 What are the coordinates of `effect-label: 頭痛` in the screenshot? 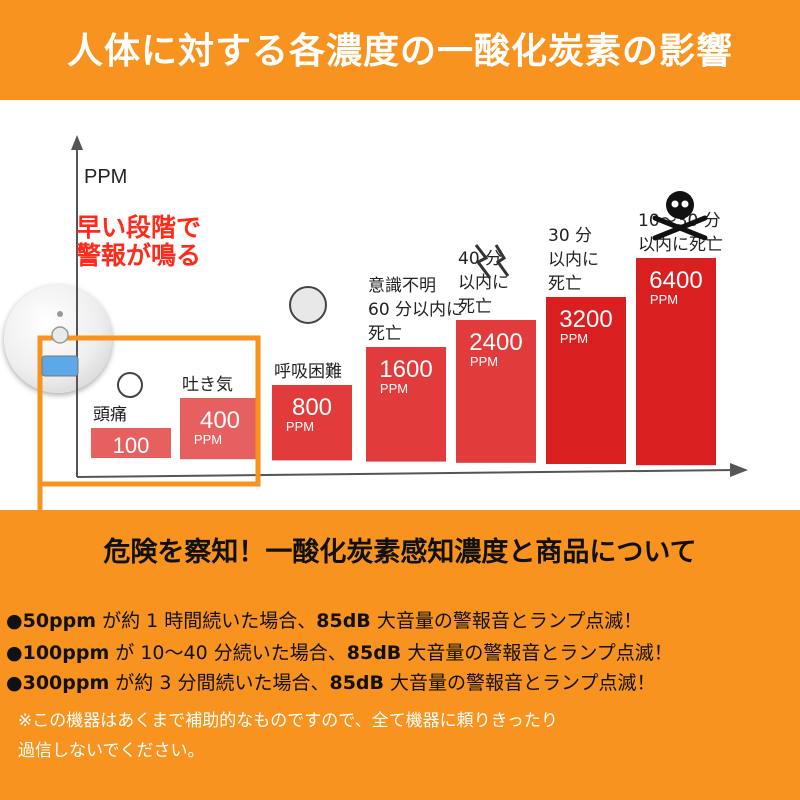 It's located at (110, 415).